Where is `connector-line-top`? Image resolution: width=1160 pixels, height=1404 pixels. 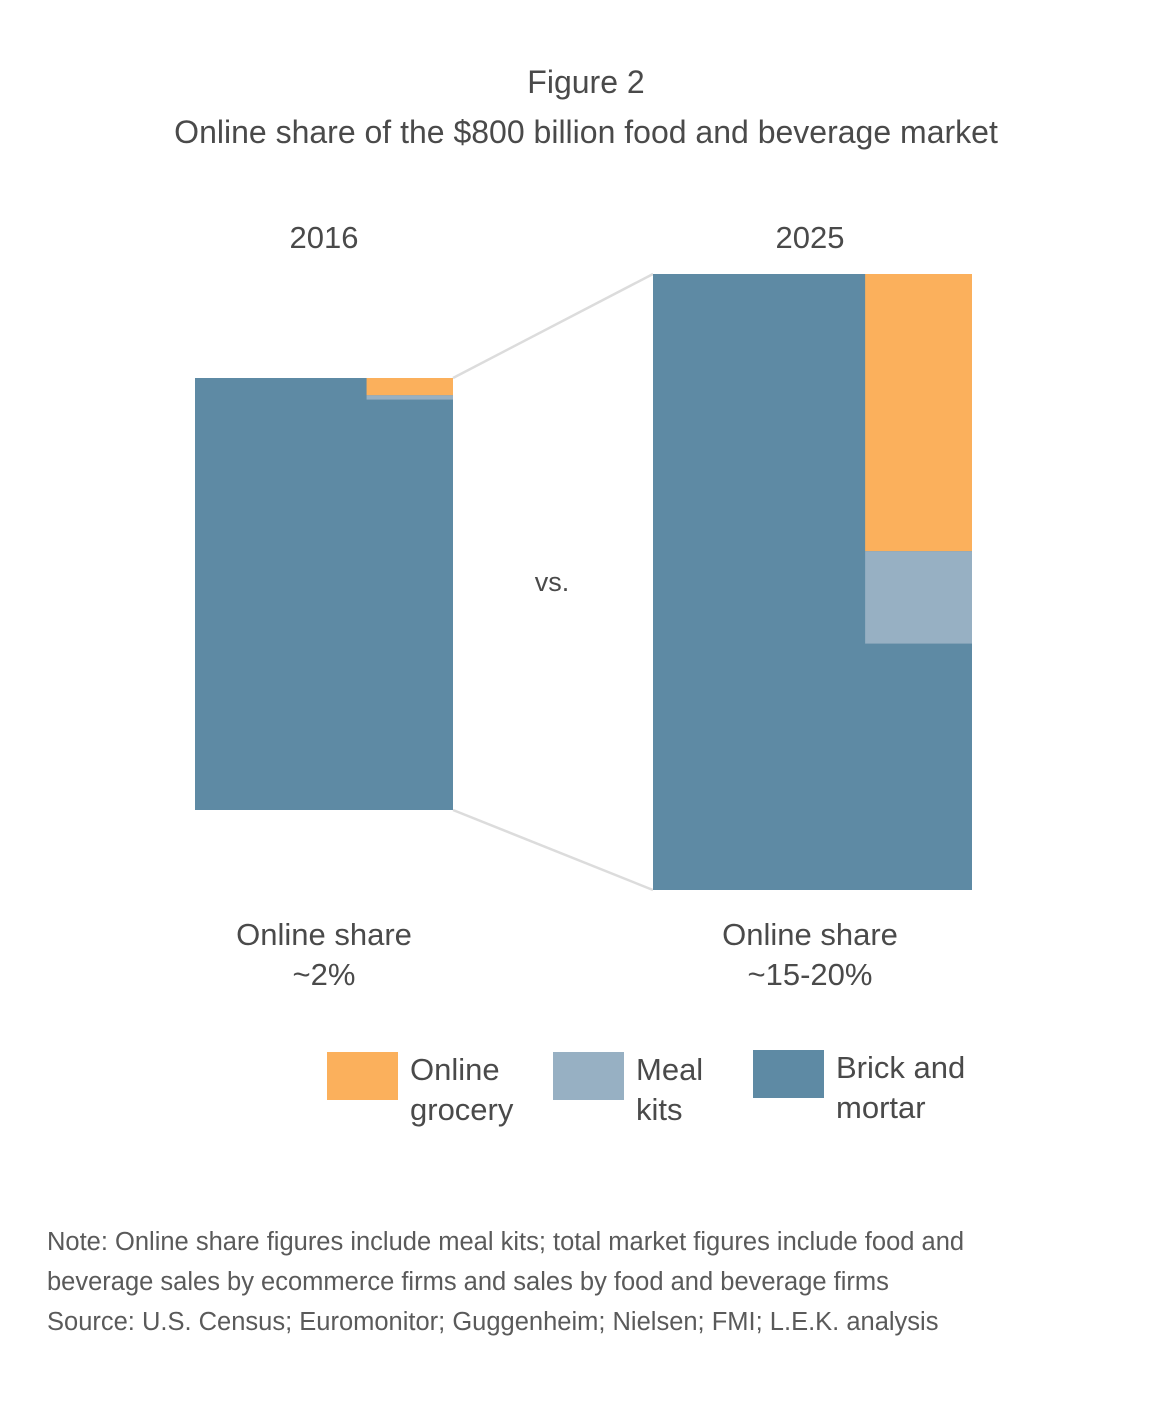 connector-line-top is located at coordinates (553, 326).